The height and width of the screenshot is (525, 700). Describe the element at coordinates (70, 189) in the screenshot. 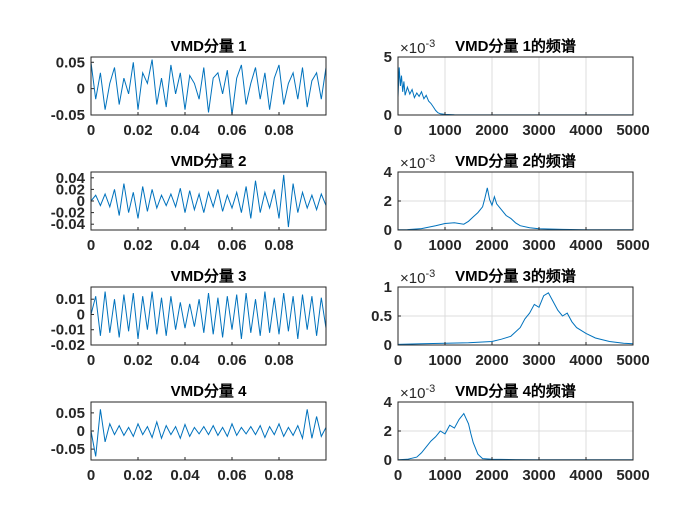

I see `y-tick-label: 0.02` at that location.